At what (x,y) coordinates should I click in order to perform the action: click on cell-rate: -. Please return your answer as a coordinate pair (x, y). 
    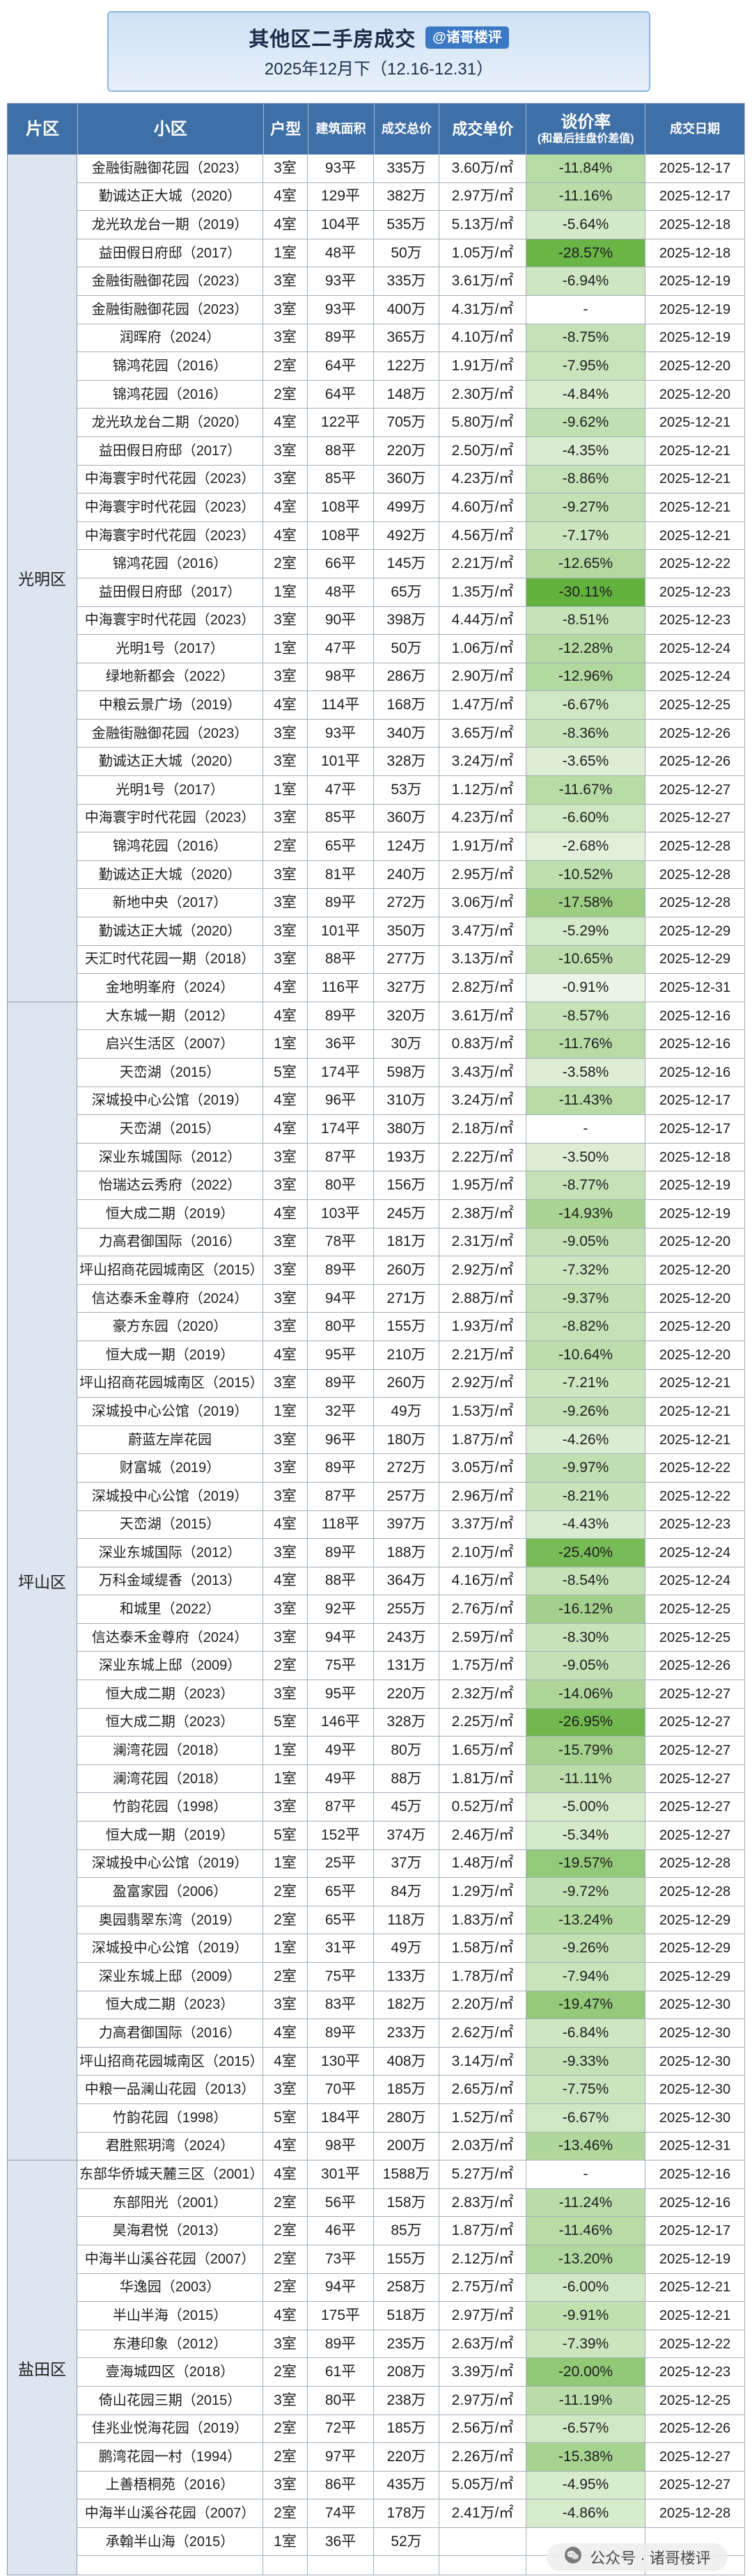
    Looking at the image, I should click on (585, 2174).